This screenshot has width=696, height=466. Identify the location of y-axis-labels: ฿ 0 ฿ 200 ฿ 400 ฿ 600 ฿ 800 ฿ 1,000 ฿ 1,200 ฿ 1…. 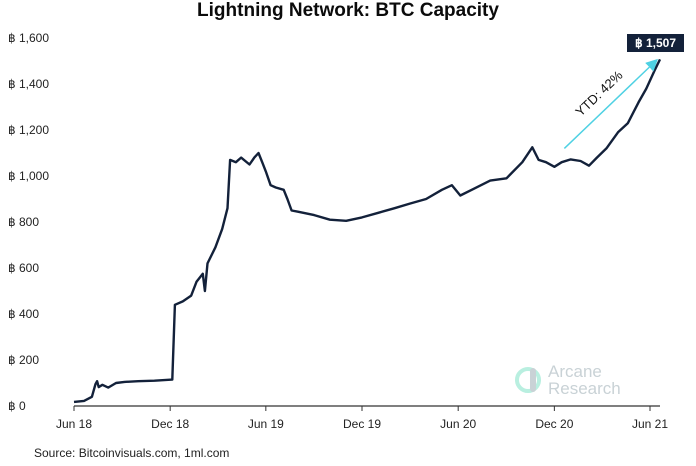
(28, 222).